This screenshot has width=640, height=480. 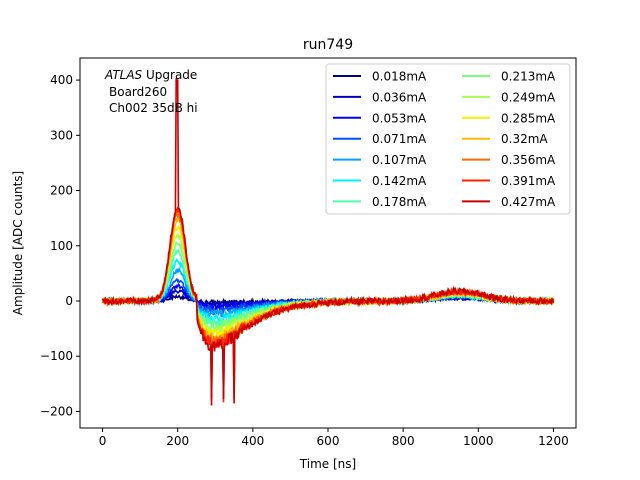 What do you see at coordinates (328, 441) in the screenshot?
I see `x-tick-label: 600` at bounding box center [328, 441].